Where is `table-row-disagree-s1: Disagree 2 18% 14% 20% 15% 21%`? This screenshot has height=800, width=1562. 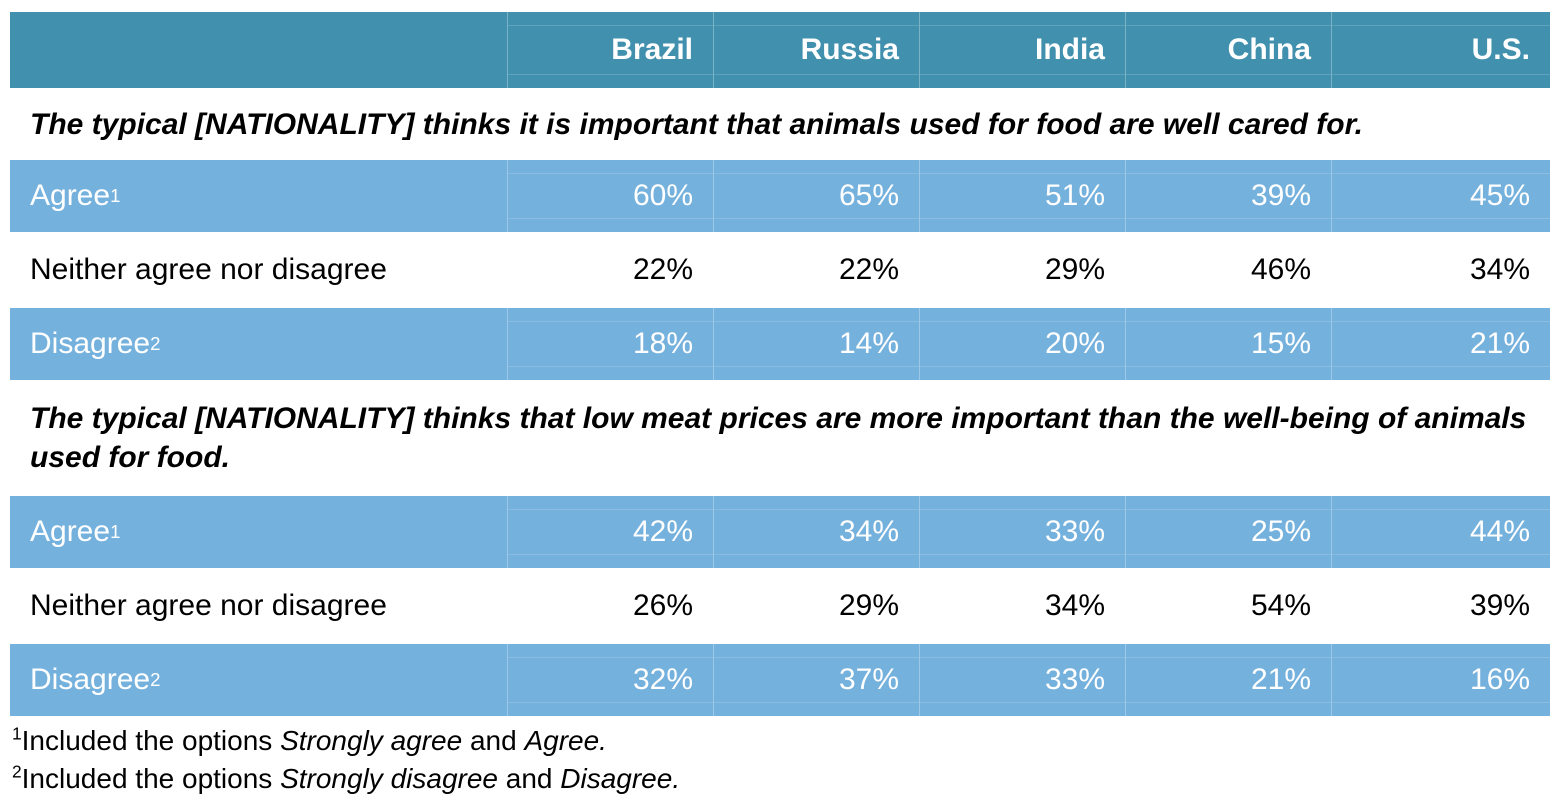
table-row-disagree-s1: Disagree 2 18% 14% 20% 15% 21% is located at coordinates (780, 344).